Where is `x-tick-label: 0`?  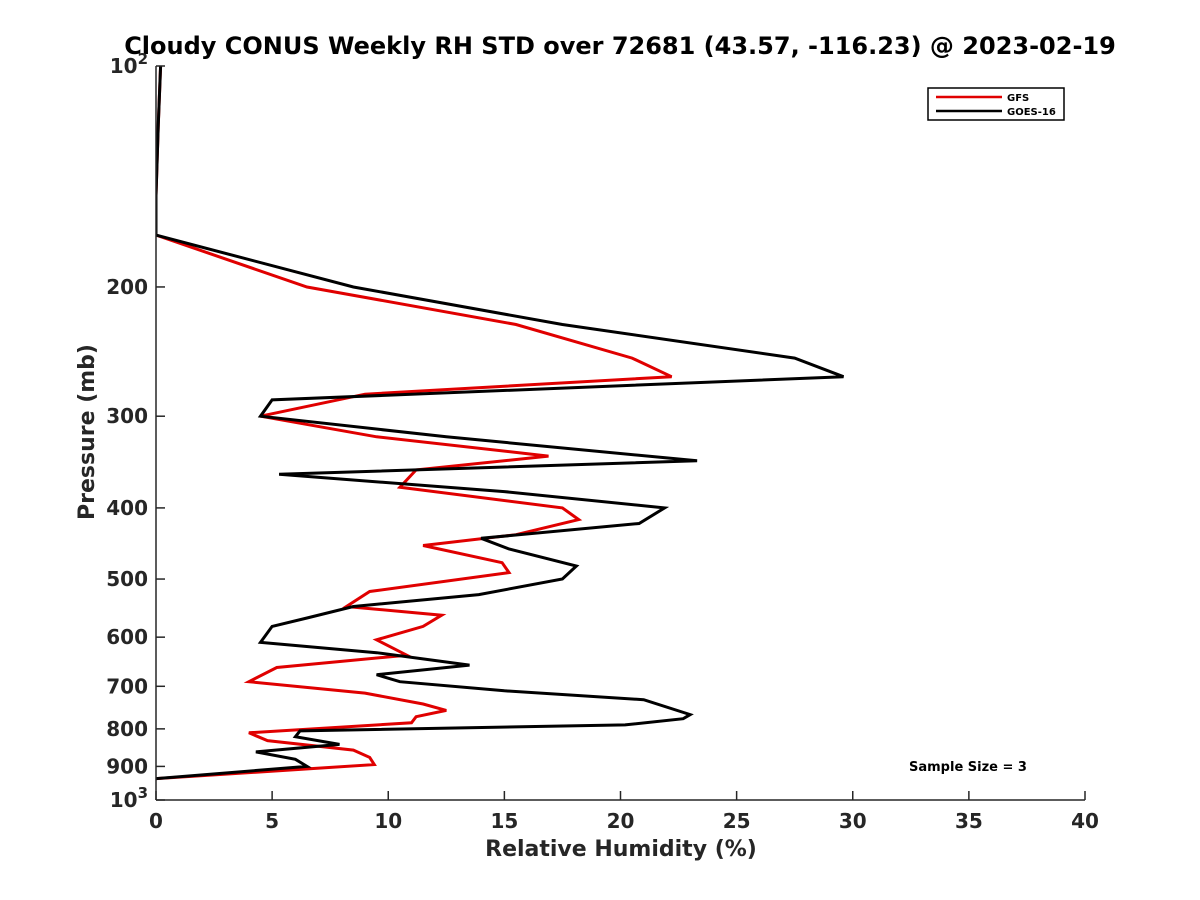
x-tick-label: 0 is located at coordinates (156, 821).